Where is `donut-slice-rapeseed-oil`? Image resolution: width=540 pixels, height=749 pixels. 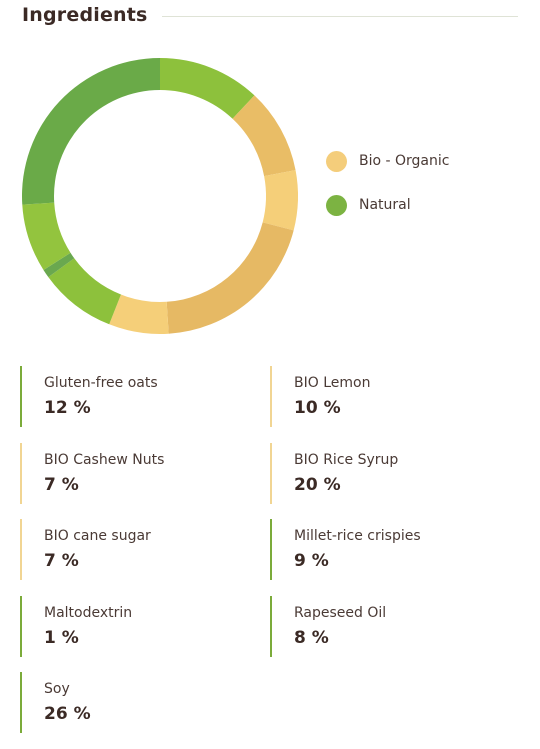
donut-slice-rapeseed-oil is located at coordinates (46, 236).